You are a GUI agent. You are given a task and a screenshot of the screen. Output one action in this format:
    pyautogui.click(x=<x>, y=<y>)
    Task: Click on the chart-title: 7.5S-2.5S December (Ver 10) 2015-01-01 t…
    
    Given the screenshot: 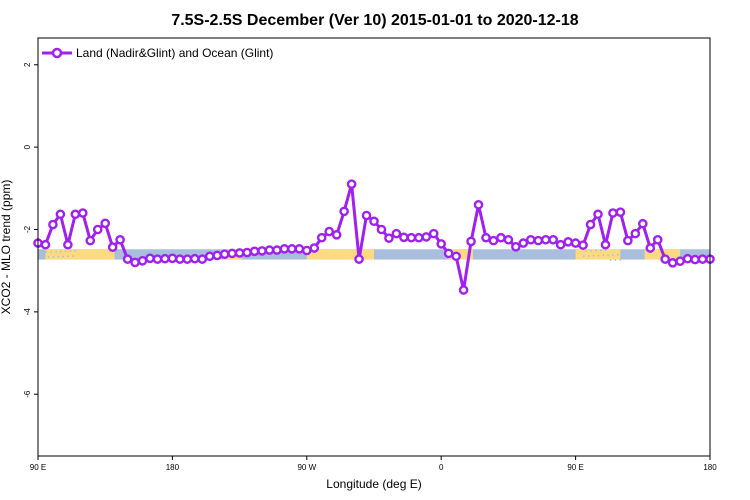 What is the action you would take?
    pyautogui.click(x=374, y=20)
    